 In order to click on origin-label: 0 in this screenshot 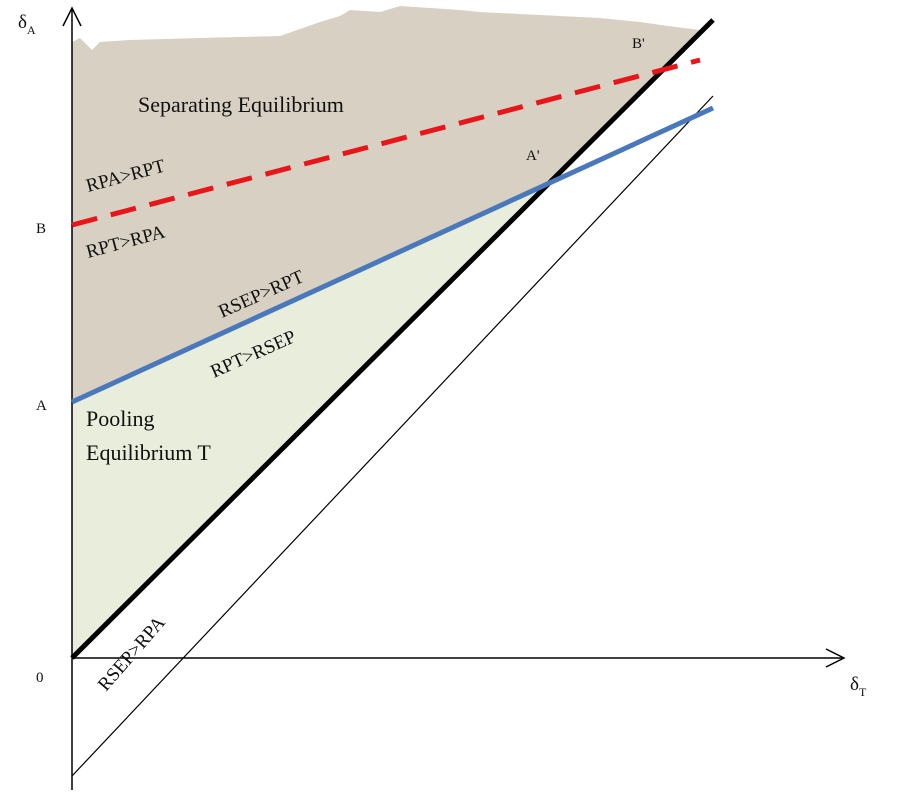, I will do `click(40, 678)`.